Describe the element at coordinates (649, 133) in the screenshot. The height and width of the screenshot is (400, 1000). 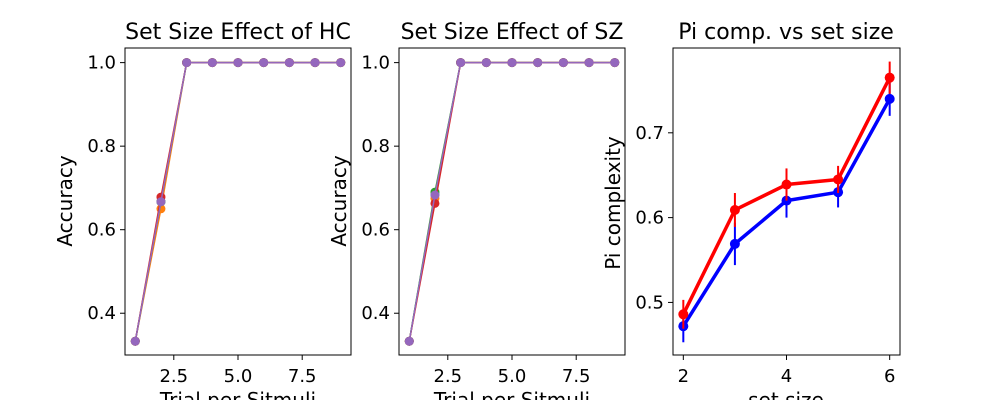
I see `y-tick-label: 0.7` at that location.